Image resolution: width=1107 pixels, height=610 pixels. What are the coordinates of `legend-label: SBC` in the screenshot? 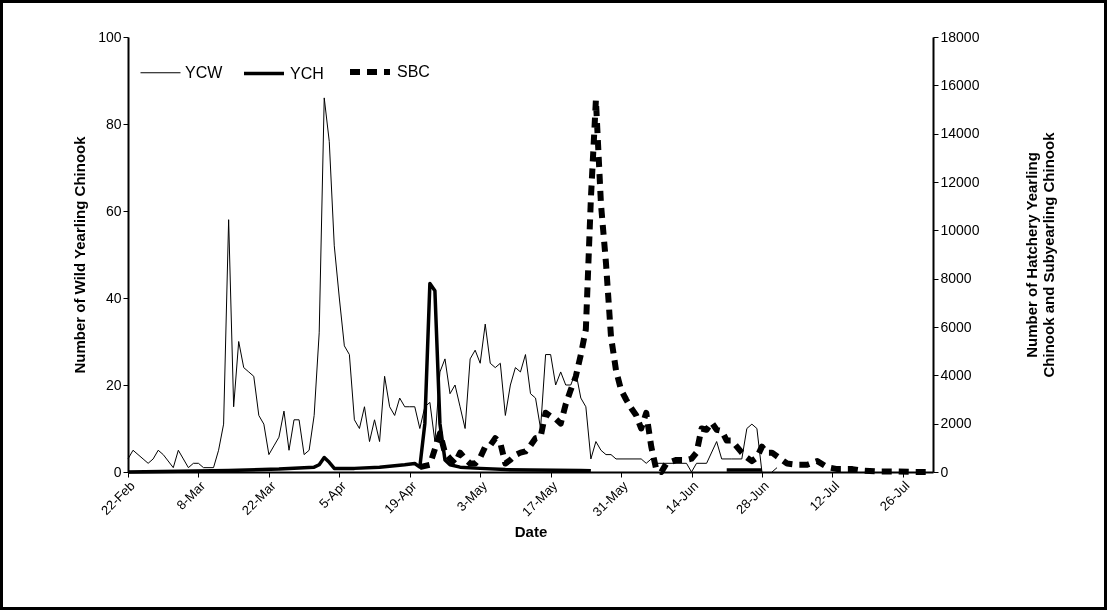 It's located at (413, 71).